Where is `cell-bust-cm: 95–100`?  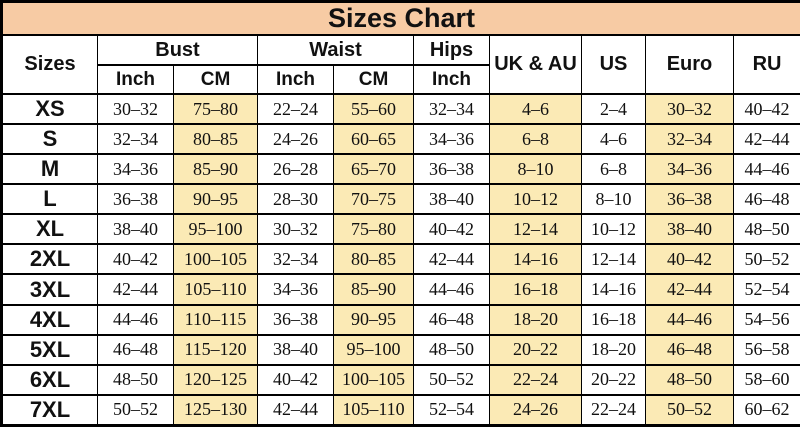 cell-bust-cm: 95–100 is located at coordinates (215, 229).